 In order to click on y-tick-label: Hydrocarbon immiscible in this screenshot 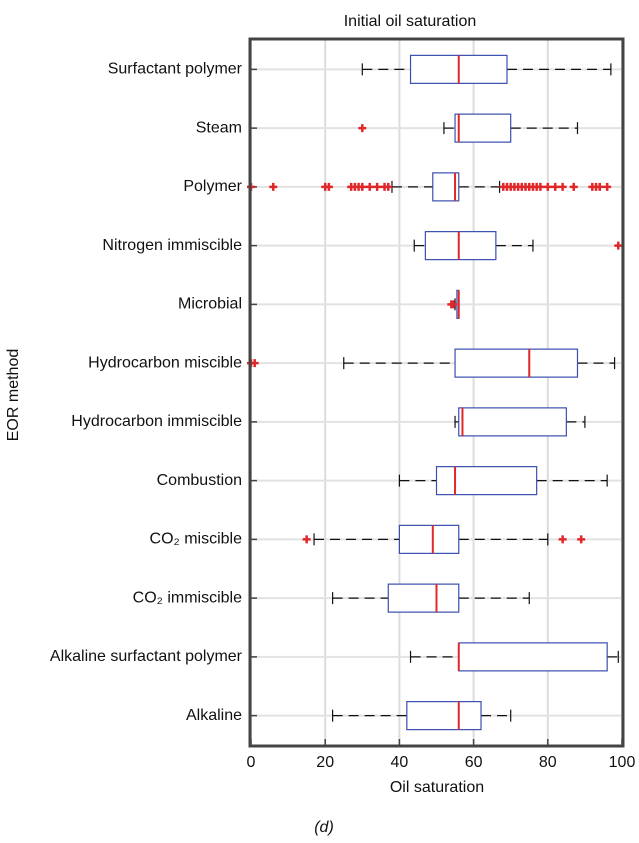, I will do `click(156, 421)`.